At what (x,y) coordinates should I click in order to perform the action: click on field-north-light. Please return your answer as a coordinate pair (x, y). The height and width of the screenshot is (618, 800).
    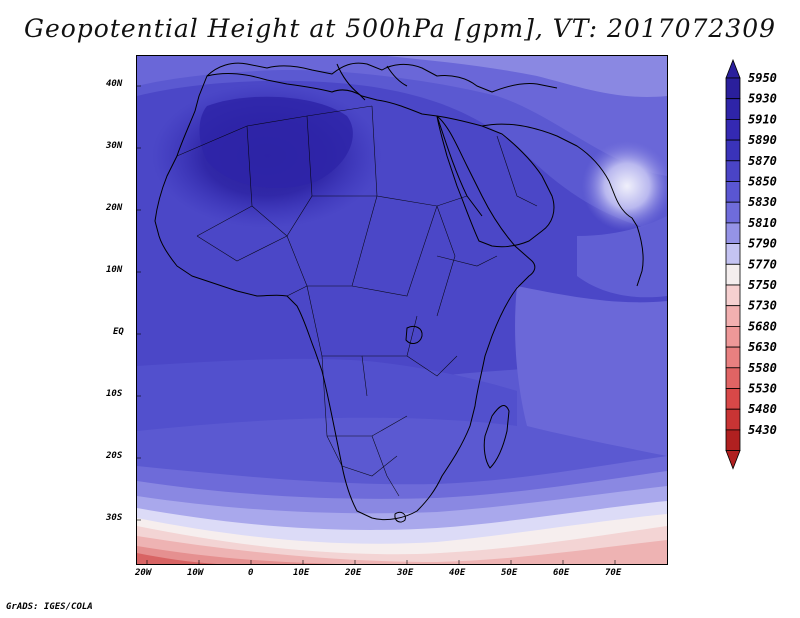
    Looking at the image, I should click on (527, 76).